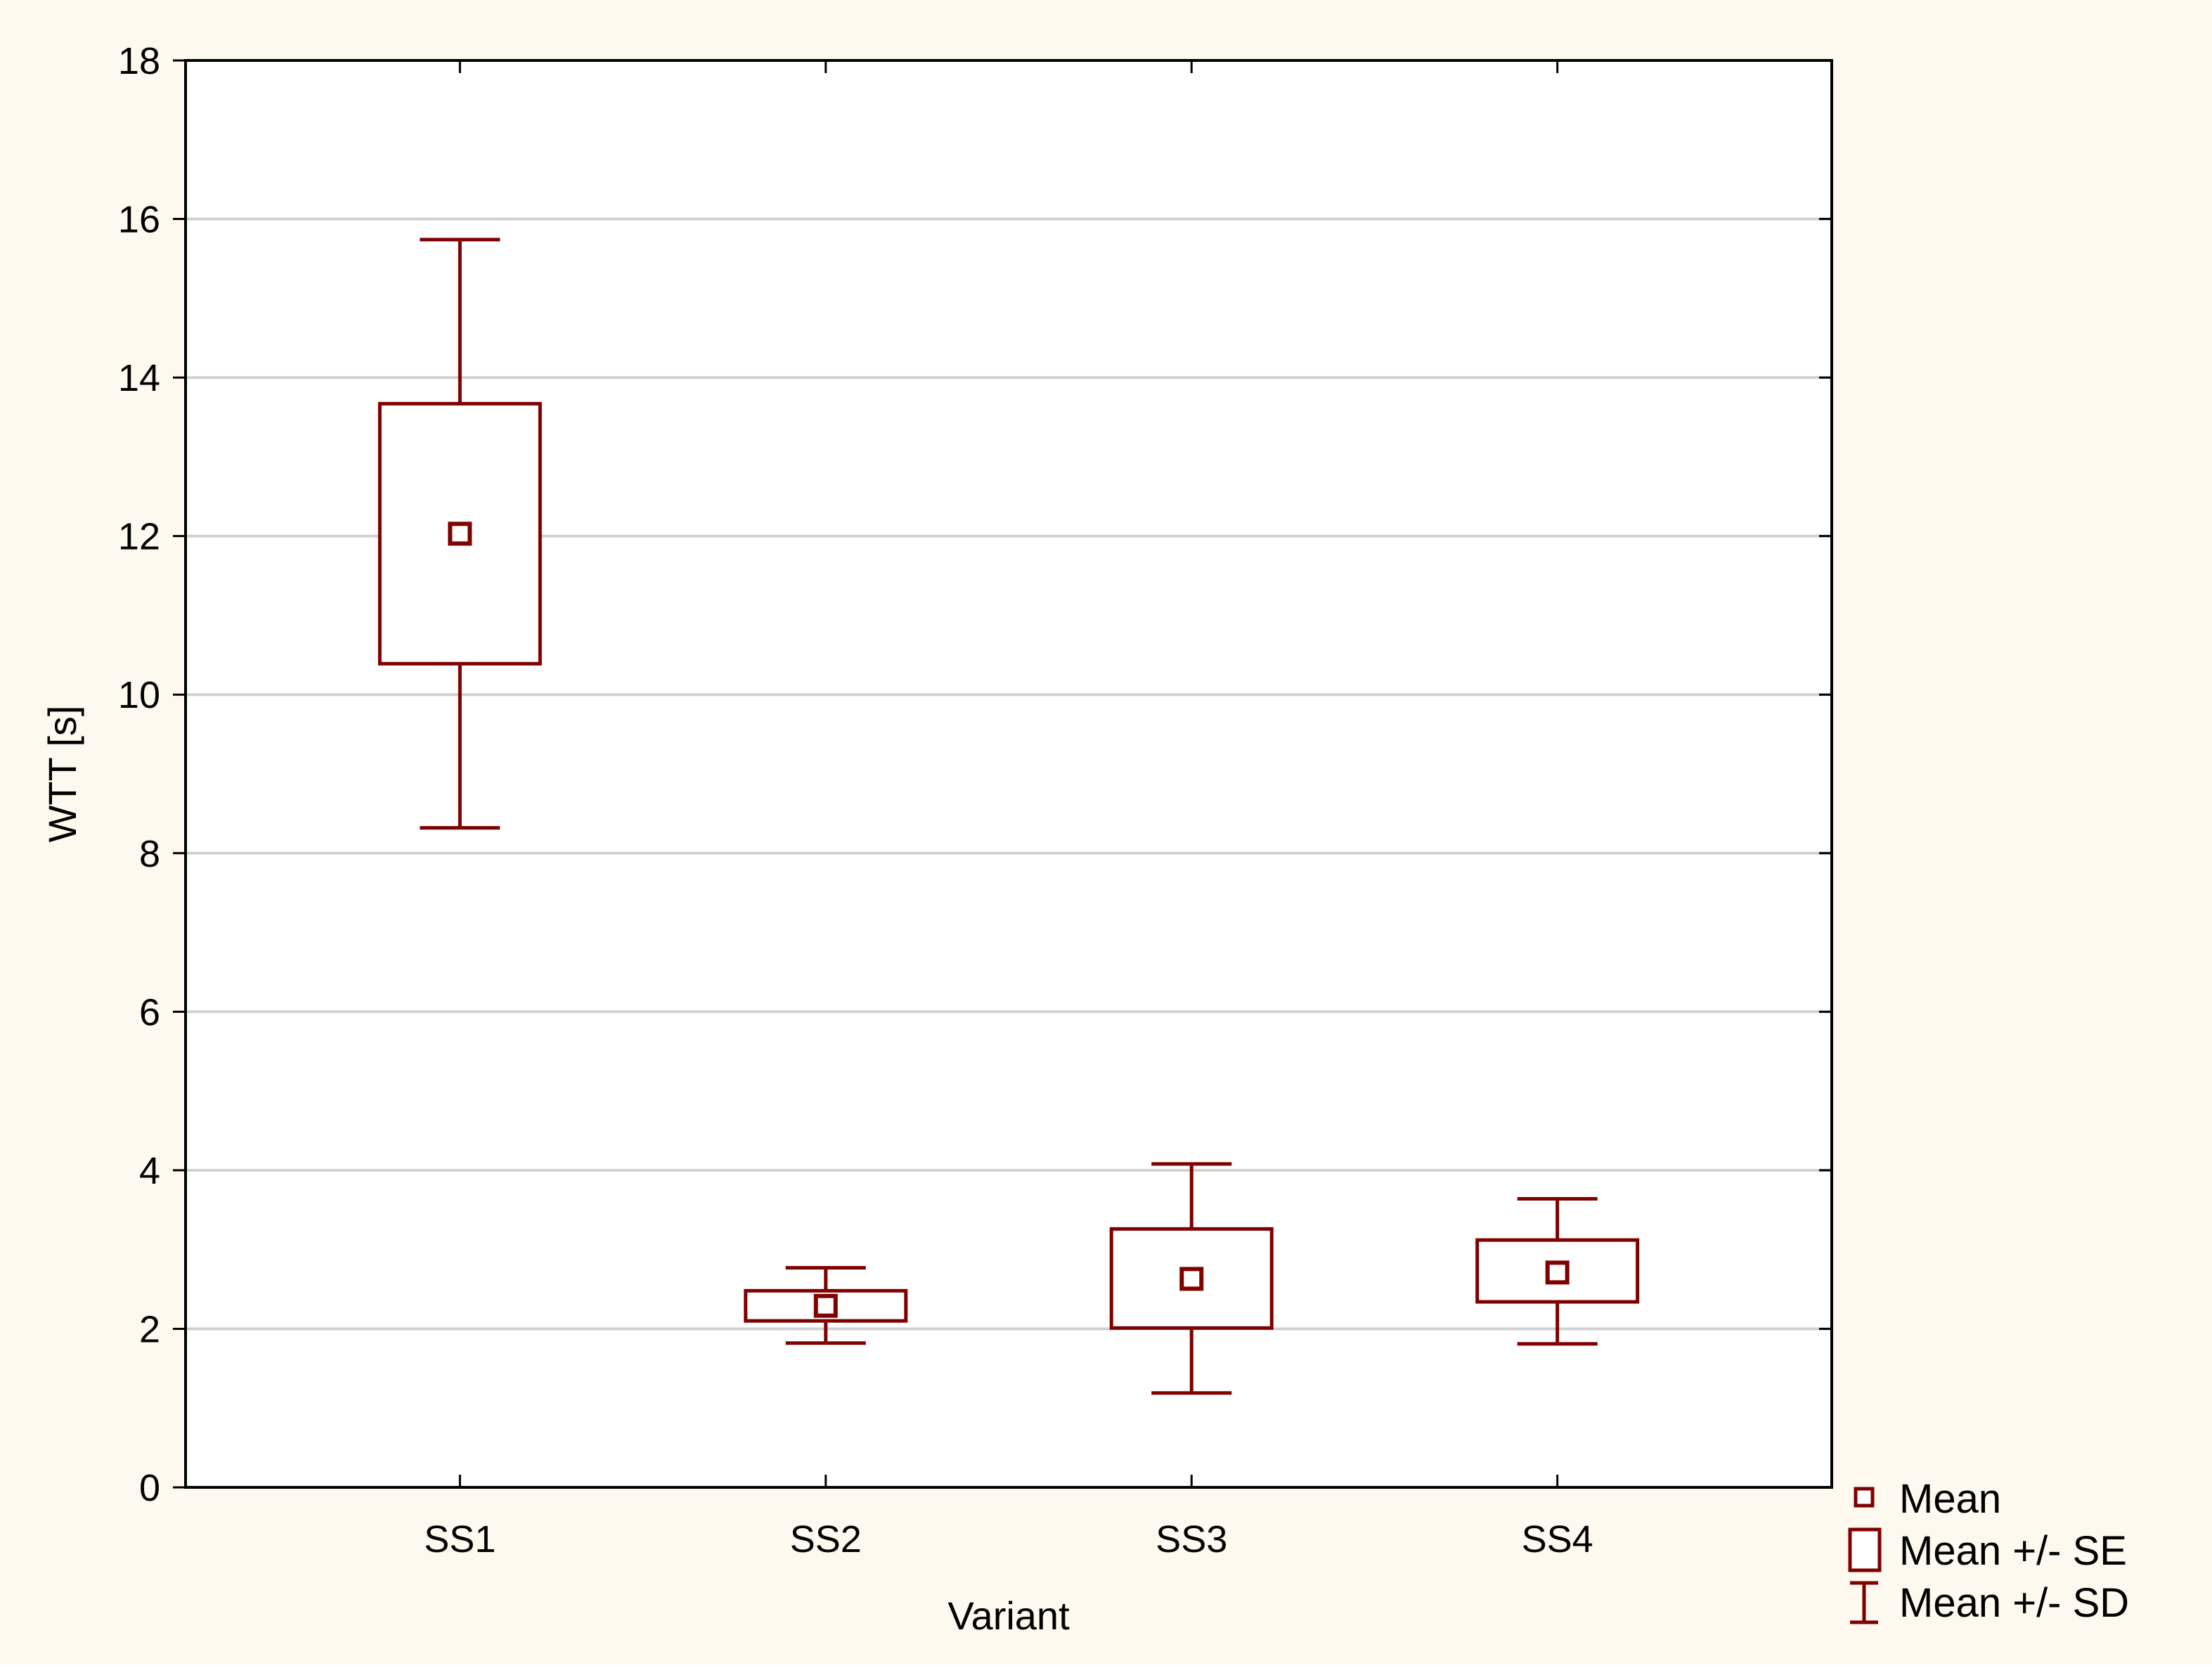  Describe the element at coordinates (1191, 1539) in the screenshot. I see `x-tick-label-ss3: SS3` at that location.